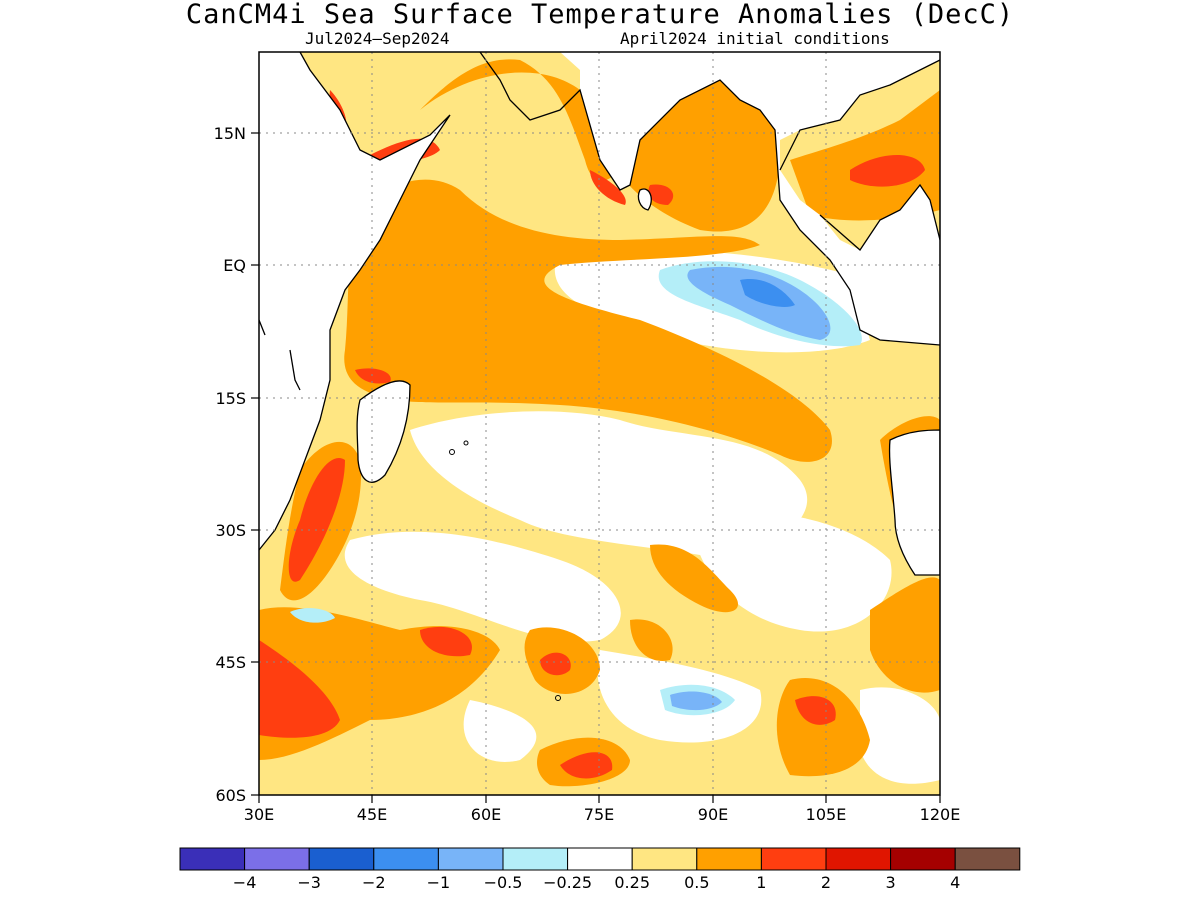 The image size is (1200, 900). I want to click on x-tick-label: 120E, so click(940, 814).